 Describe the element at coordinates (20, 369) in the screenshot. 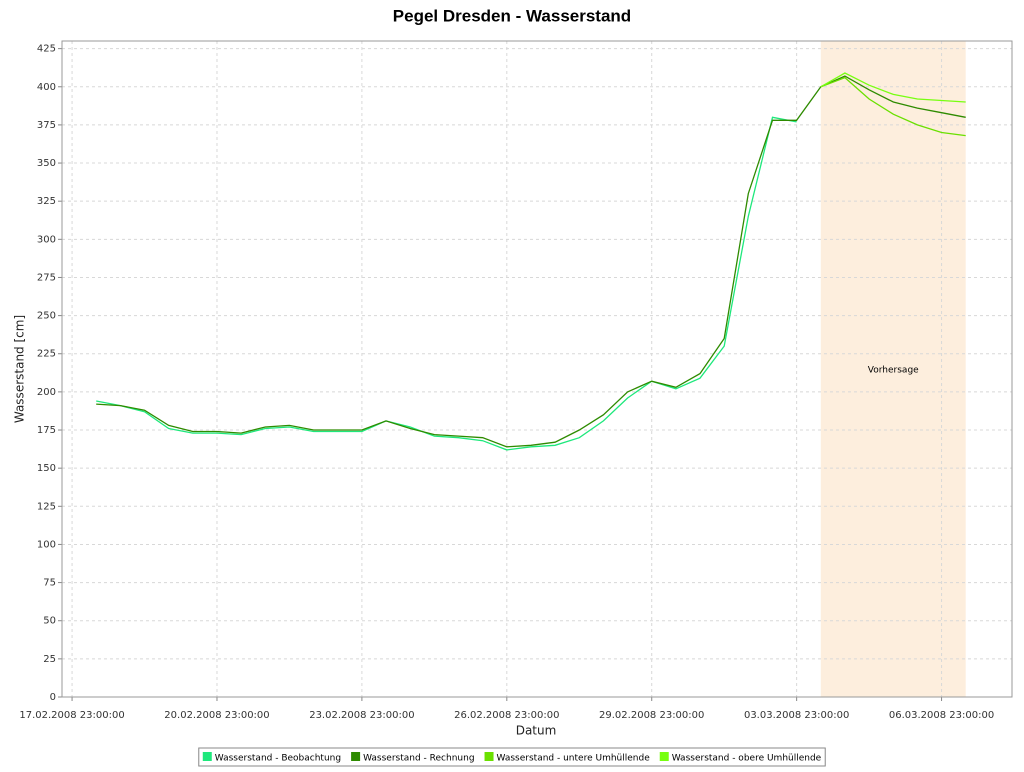

I see `y-axis-title: Wasserstand [cm]` at that location.